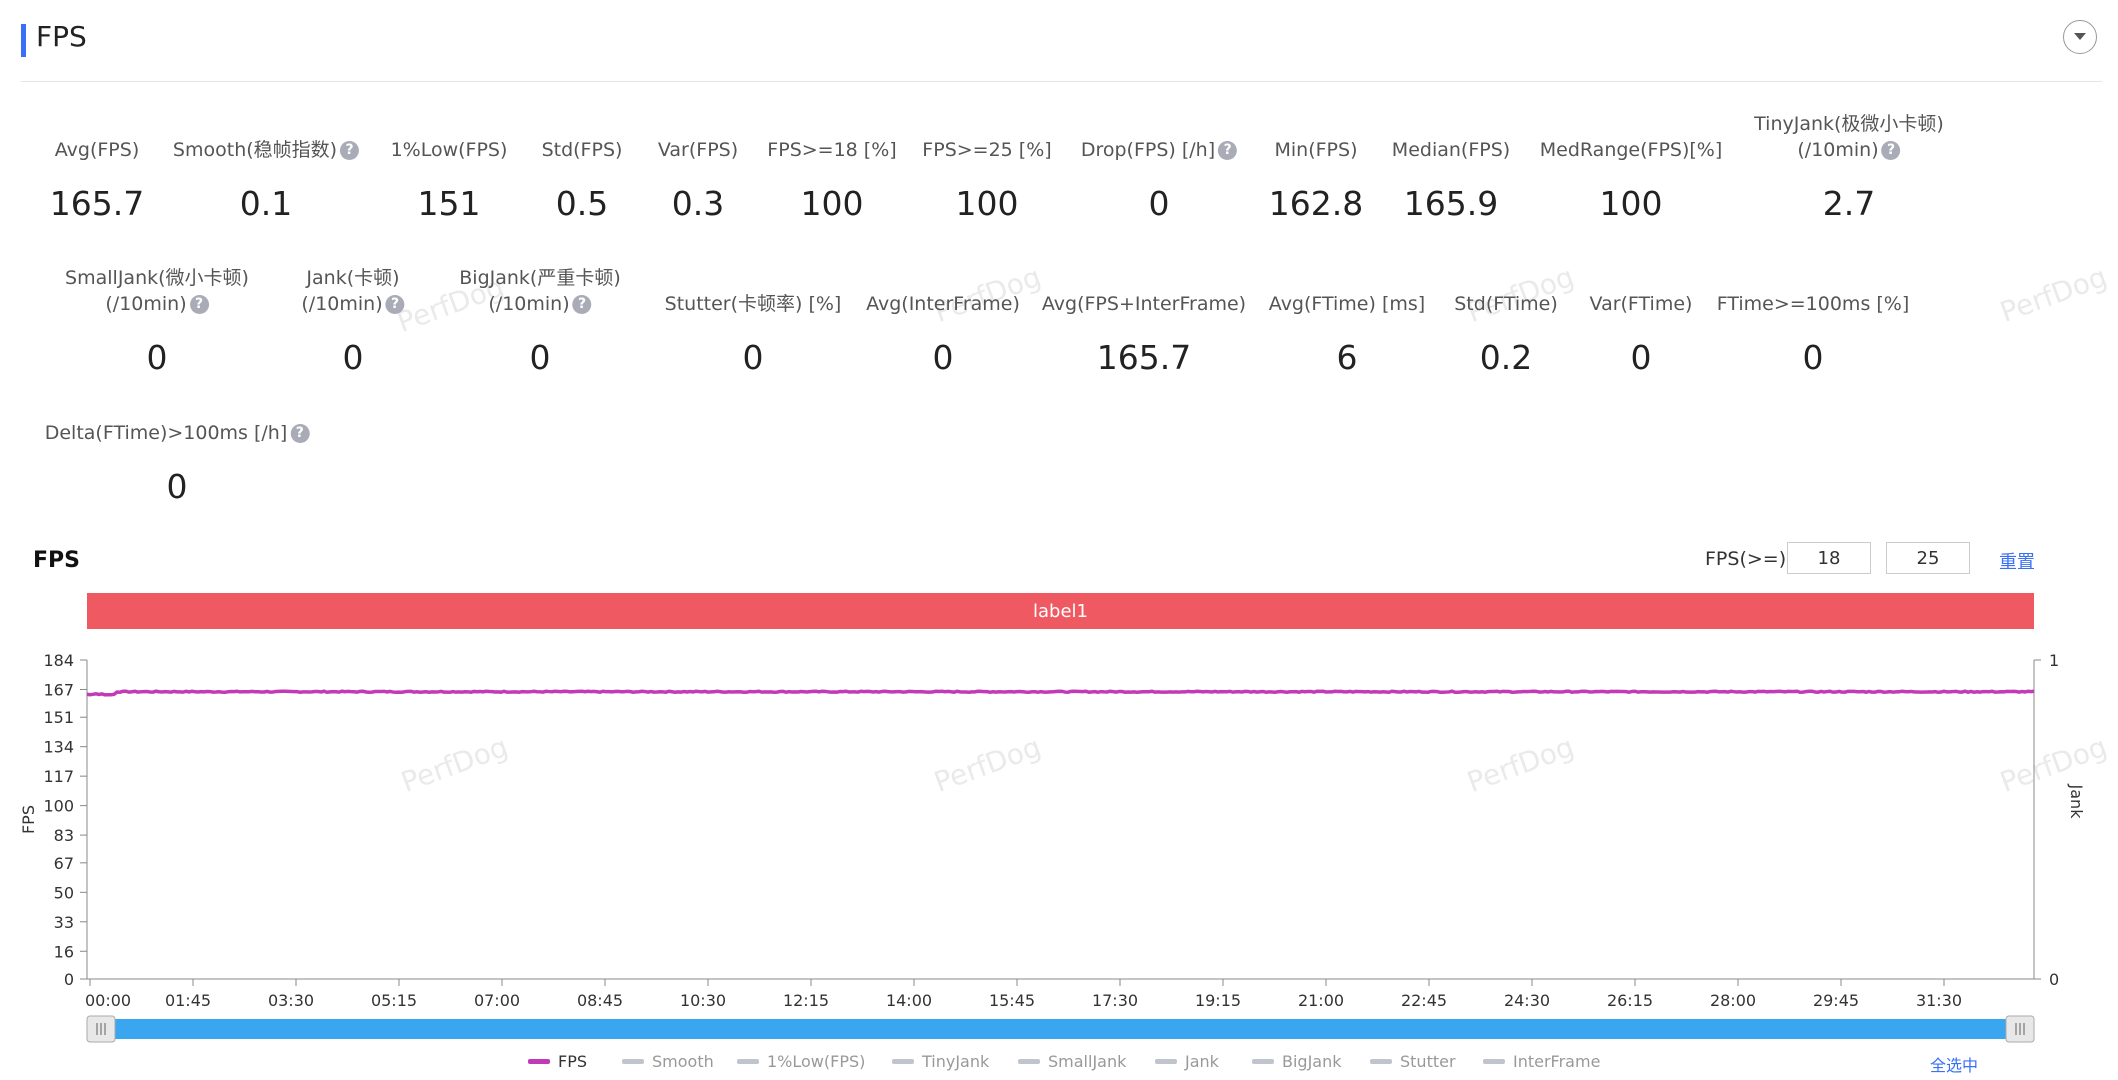 Image resolution: width=2118 pixels, height=1080 pixels. Describe the element at coordinates (1813, 304) in the screenshot. I see `metric-label: FTime>=100ms [%]` at that location.